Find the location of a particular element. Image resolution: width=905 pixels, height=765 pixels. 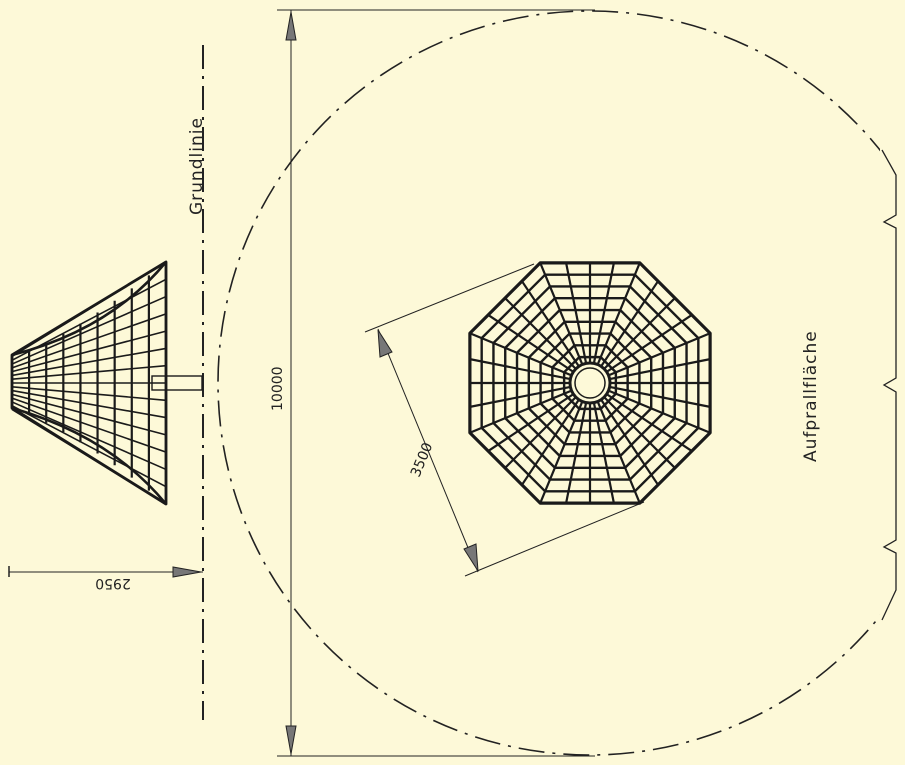

aufprallflaeche-label: Aufprallfläche is located at coordinates (811, 396).